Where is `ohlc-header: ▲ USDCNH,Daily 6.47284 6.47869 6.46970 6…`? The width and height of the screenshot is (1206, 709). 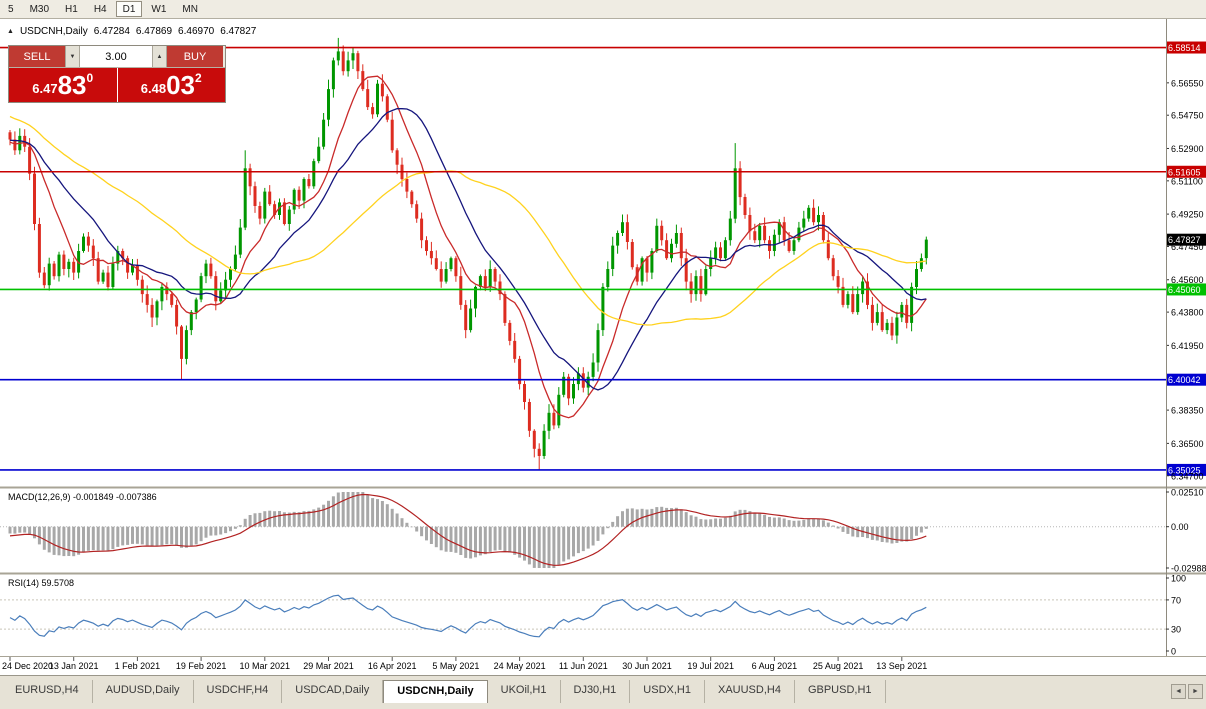
ohlc-header: ▲ USDCNH,Daily 6.47284 6.47869 6.46970 6… is located at coordinates (131, 31).